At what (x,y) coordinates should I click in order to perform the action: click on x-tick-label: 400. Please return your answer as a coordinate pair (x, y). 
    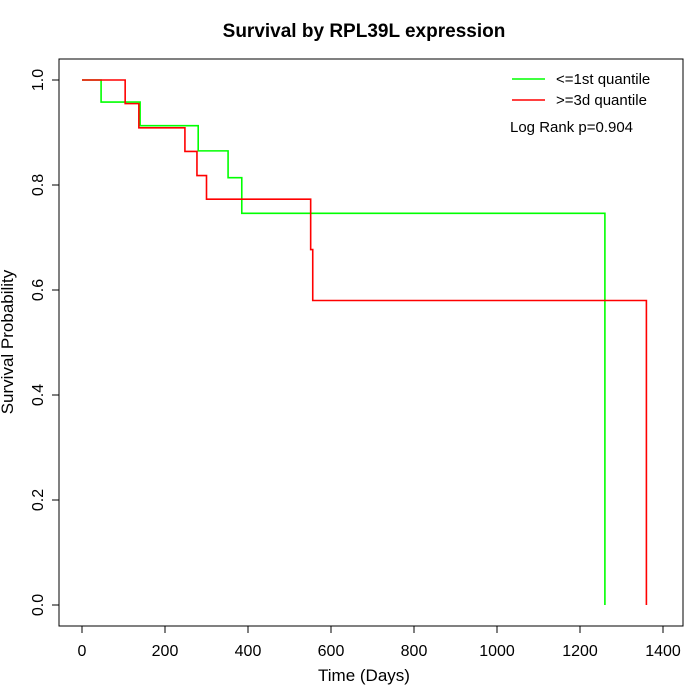
    Looking at the image, I should click on (248, 651).